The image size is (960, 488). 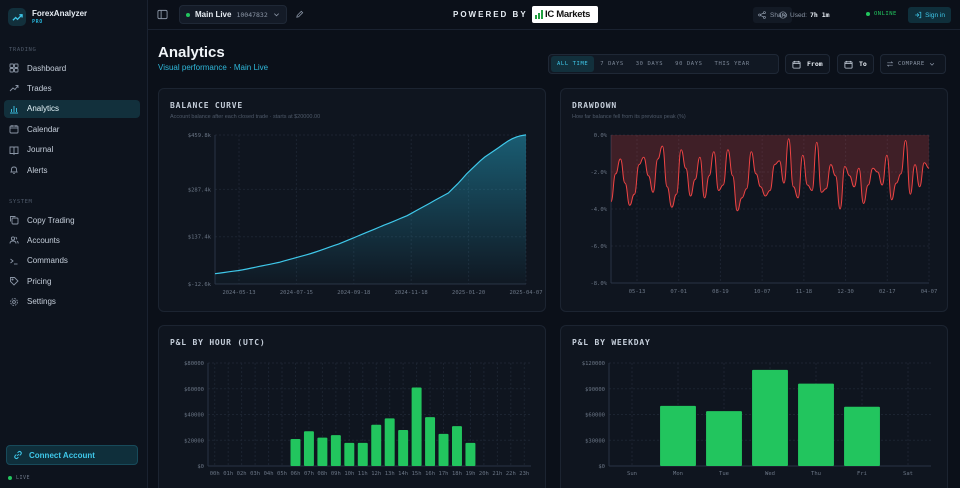 I want to click on x-tick-label: 08-19, so click(x=720, y=292).